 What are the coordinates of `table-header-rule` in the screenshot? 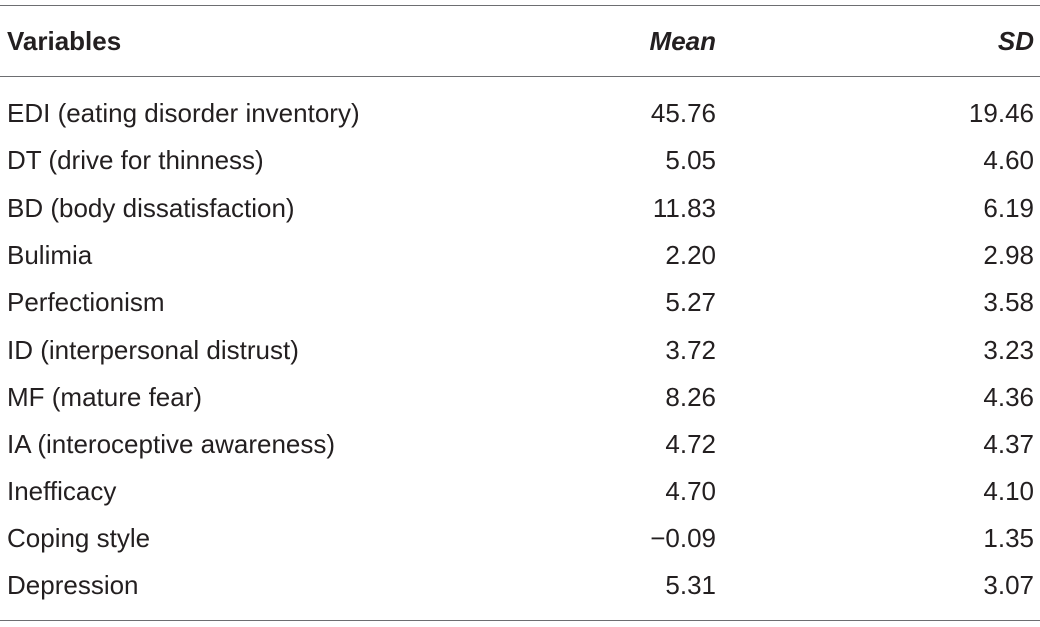 It's located at (520, 76).